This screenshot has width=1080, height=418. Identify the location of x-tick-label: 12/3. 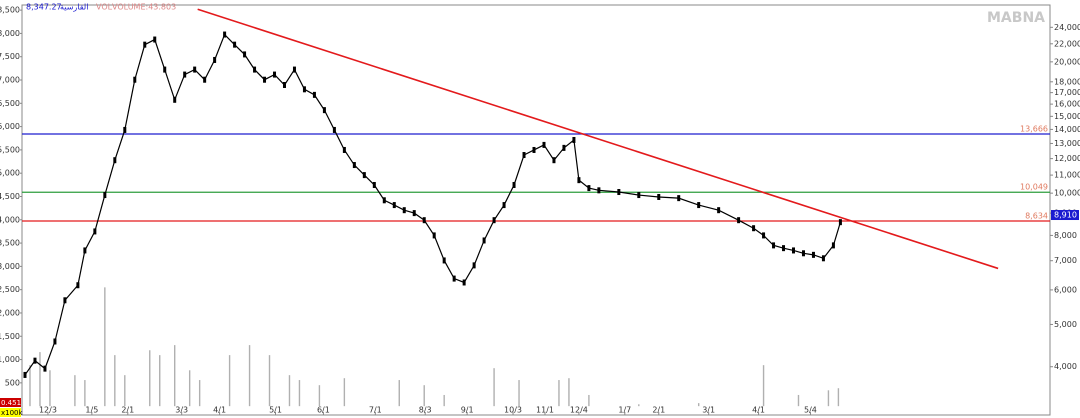
(48, 410).